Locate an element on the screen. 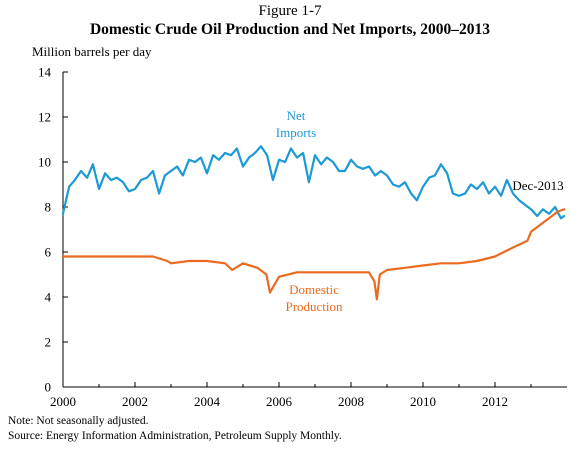  x-tick-label: 2008 is located at coordinates (351, 401).